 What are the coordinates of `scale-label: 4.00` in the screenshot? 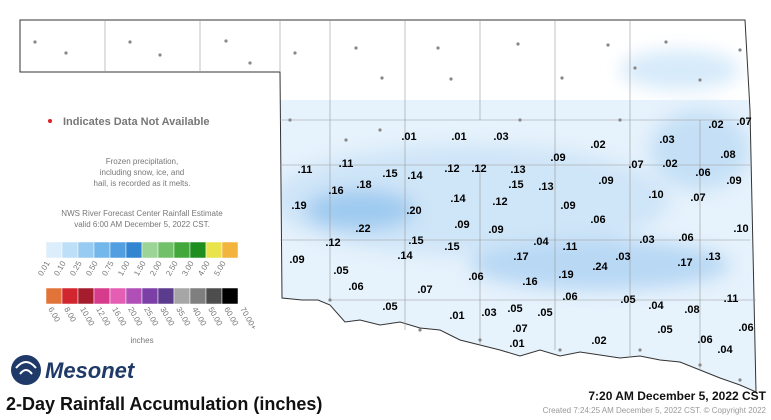 It's located at (204, 268).